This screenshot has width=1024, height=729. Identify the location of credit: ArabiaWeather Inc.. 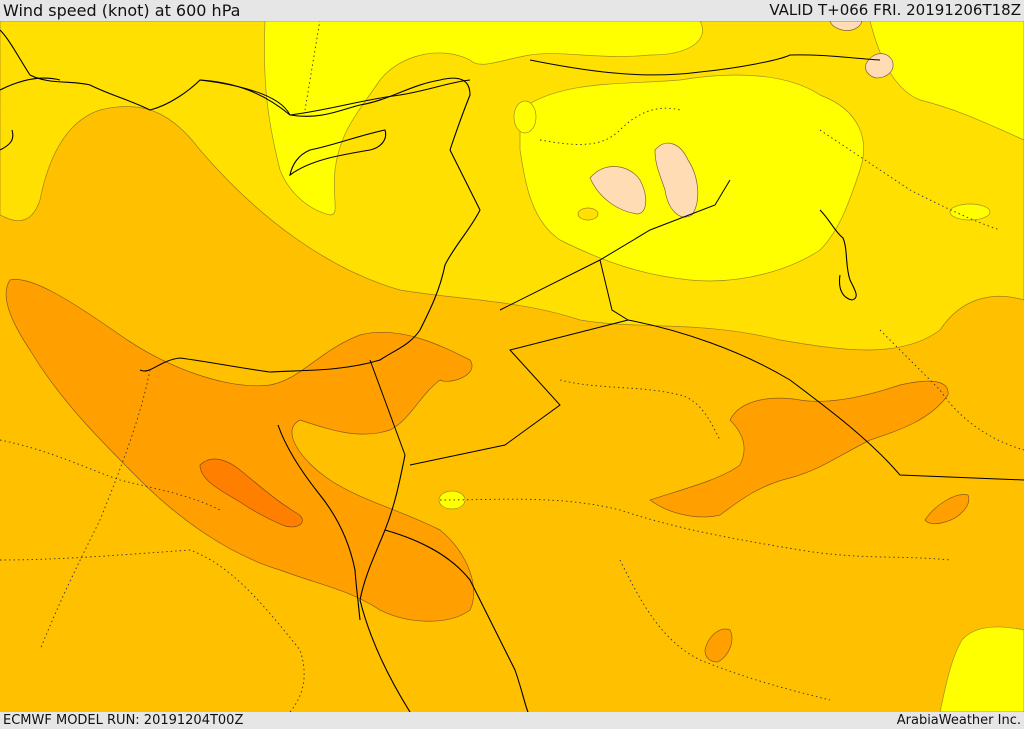
(958, 720).